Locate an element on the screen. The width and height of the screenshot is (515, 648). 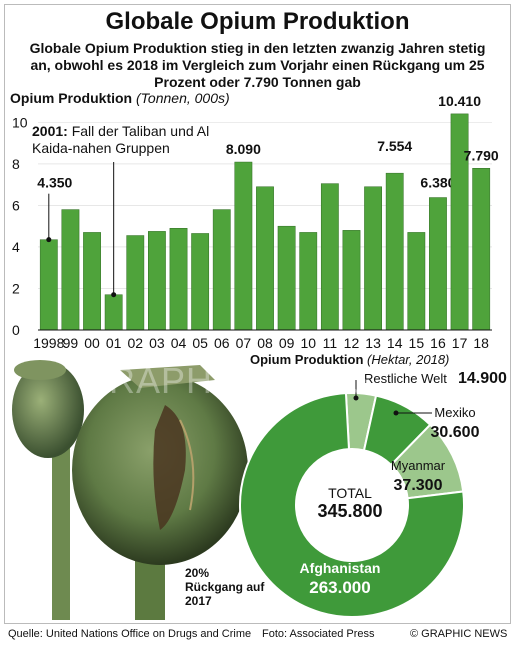
x-tick-label: 16 is located at coordinates (438, 343).